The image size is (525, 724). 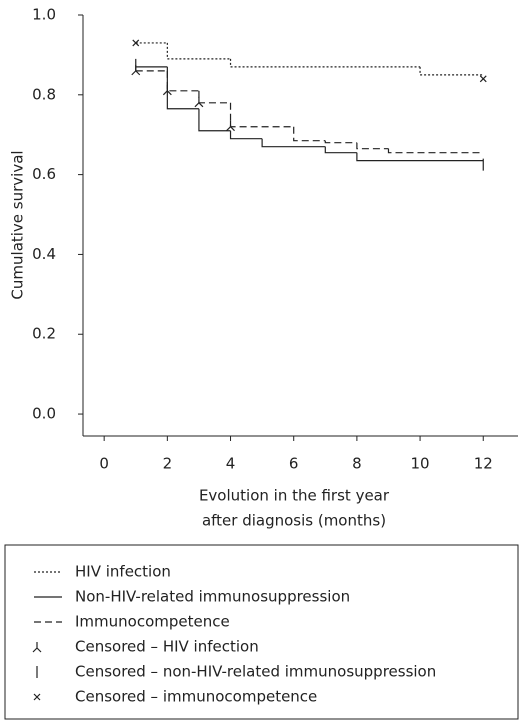 What do you see at coordinates (152, 622) in the screenshot?
I see `legend-label: Immunocompetence` at bounding box center [152, 622].